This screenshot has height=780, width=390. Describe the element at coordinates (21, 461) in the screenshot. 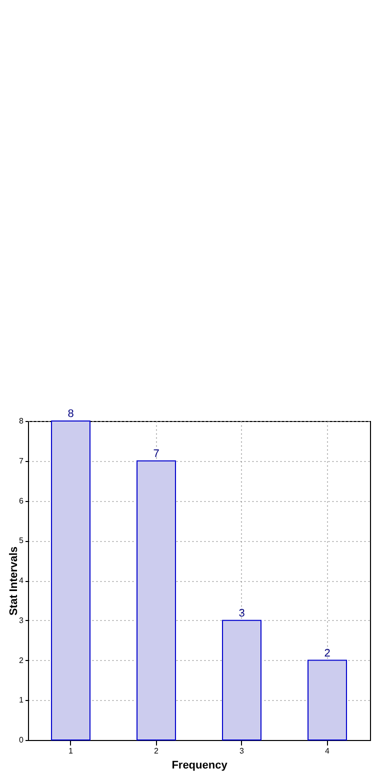

I see `y-tick-label: 7` at that location.